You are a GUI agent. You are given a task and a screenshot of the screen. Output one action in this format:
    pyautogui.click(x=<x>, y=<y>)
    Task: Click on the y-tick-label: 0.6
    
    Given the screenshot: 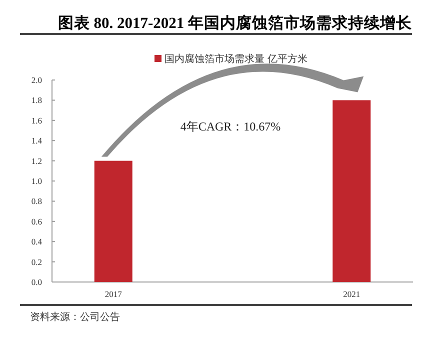 What is the action you would take?
    pyautogui.click(x=36, y=221)
    